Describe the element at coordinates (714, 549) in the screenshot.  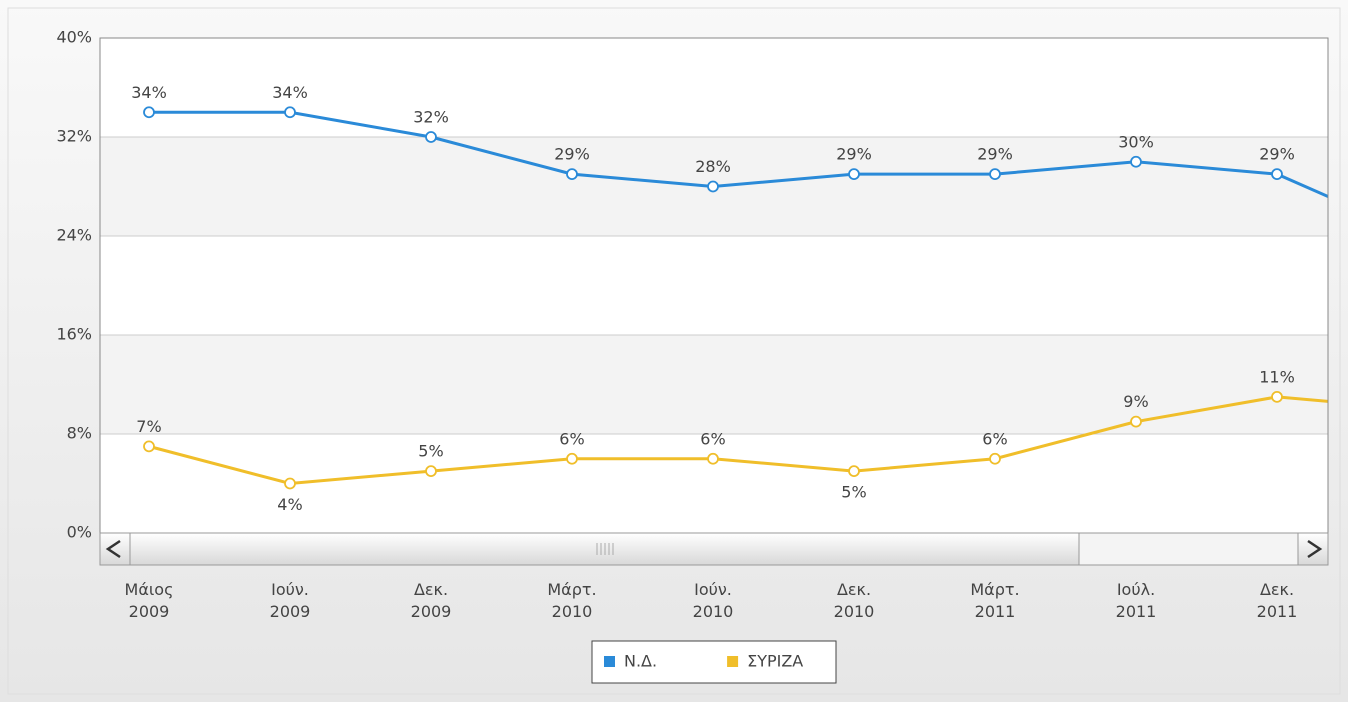
I see `scrollbar` at that location.